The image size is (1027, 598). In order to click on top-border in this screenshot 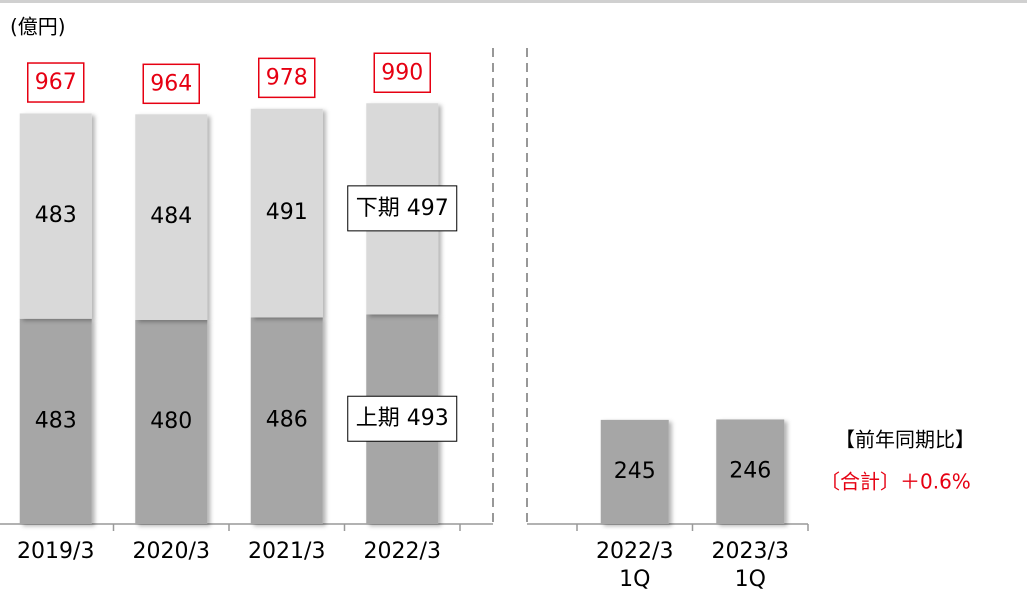, I will do `click(513, 1)`.